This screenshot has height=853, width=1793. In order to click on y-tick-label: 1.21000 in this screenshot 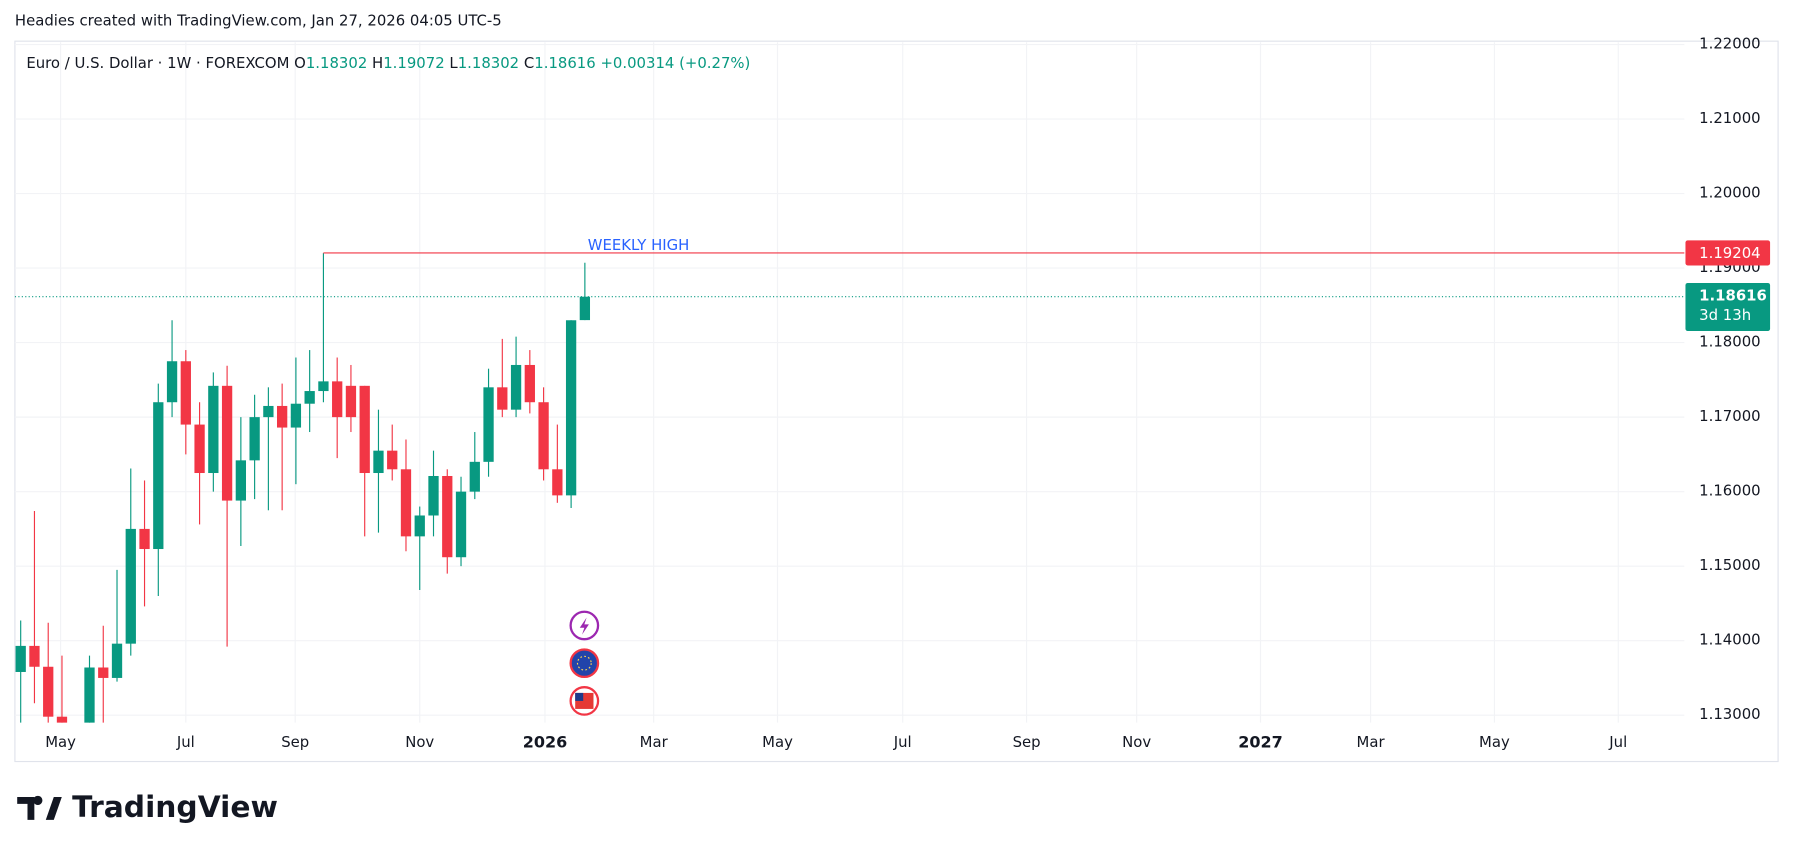, I will do `click(1729, 118)`.